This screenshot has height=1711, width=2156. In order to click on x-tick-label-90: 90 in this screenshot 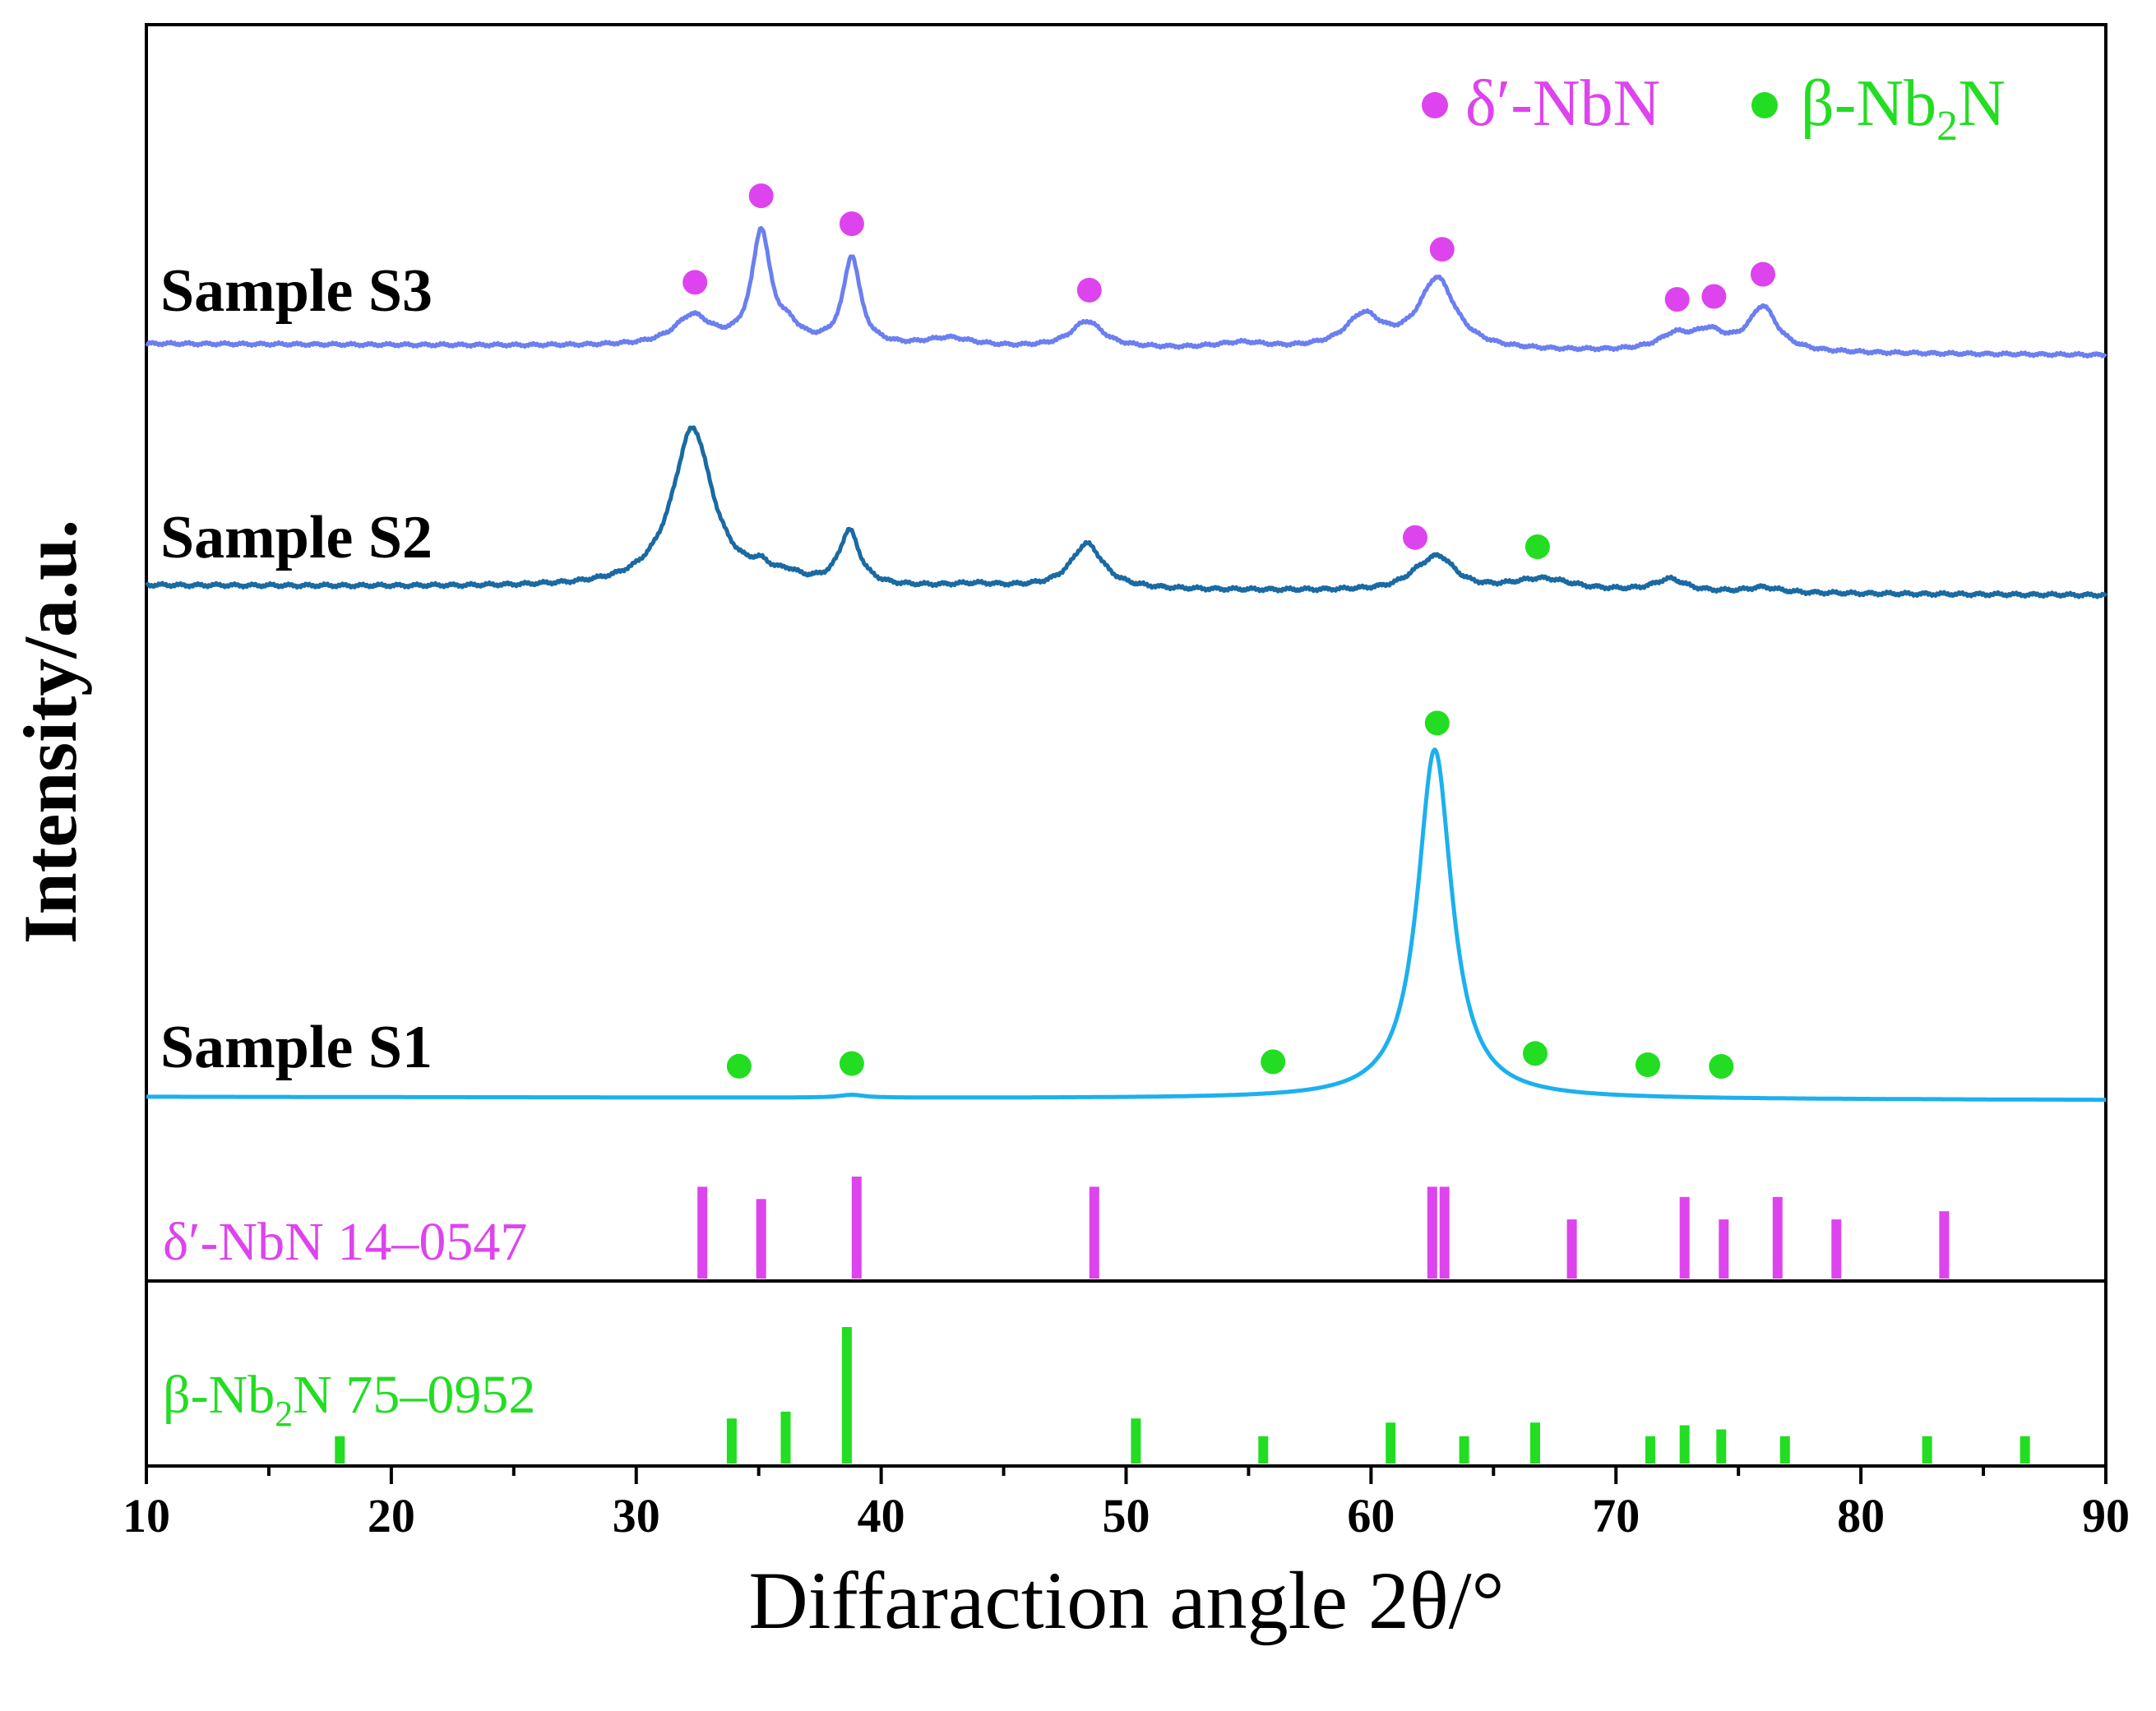, I will do `click(2106, 1515)`.